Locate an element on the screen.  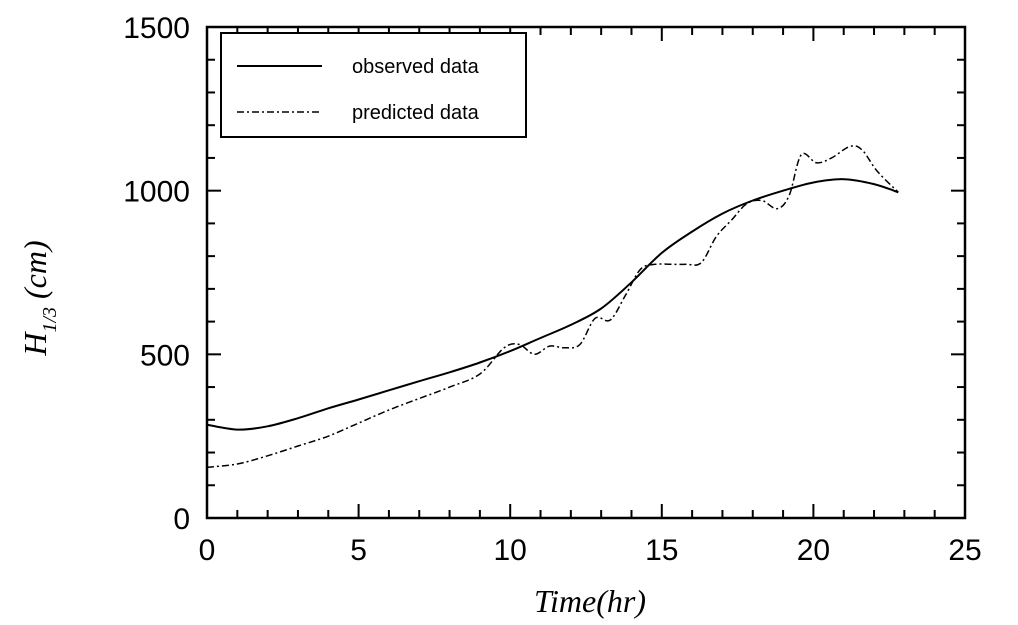
x-tick-label: 25 is located at coordinates (964, 550).